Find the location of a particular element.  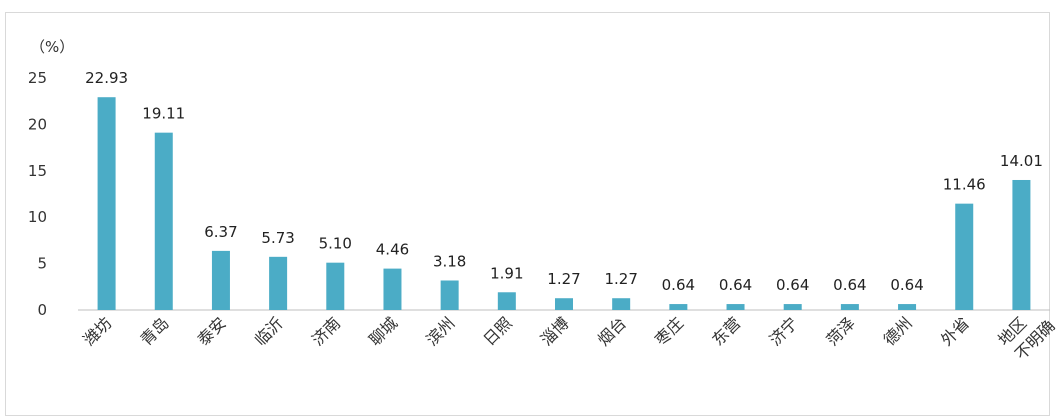

bar-value-label: 14.01 is located at coordinates (1021, 161).